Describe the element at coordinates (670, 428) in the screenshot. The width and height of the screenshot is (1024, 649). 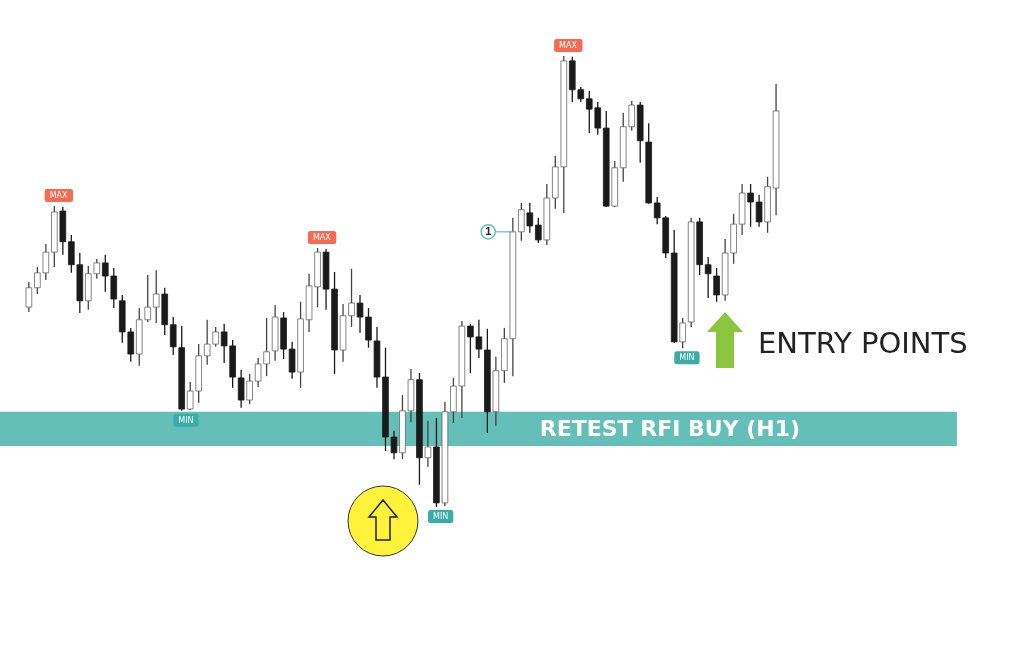
I see `band-label: RETEST RFI BUY (H1)` at that location.